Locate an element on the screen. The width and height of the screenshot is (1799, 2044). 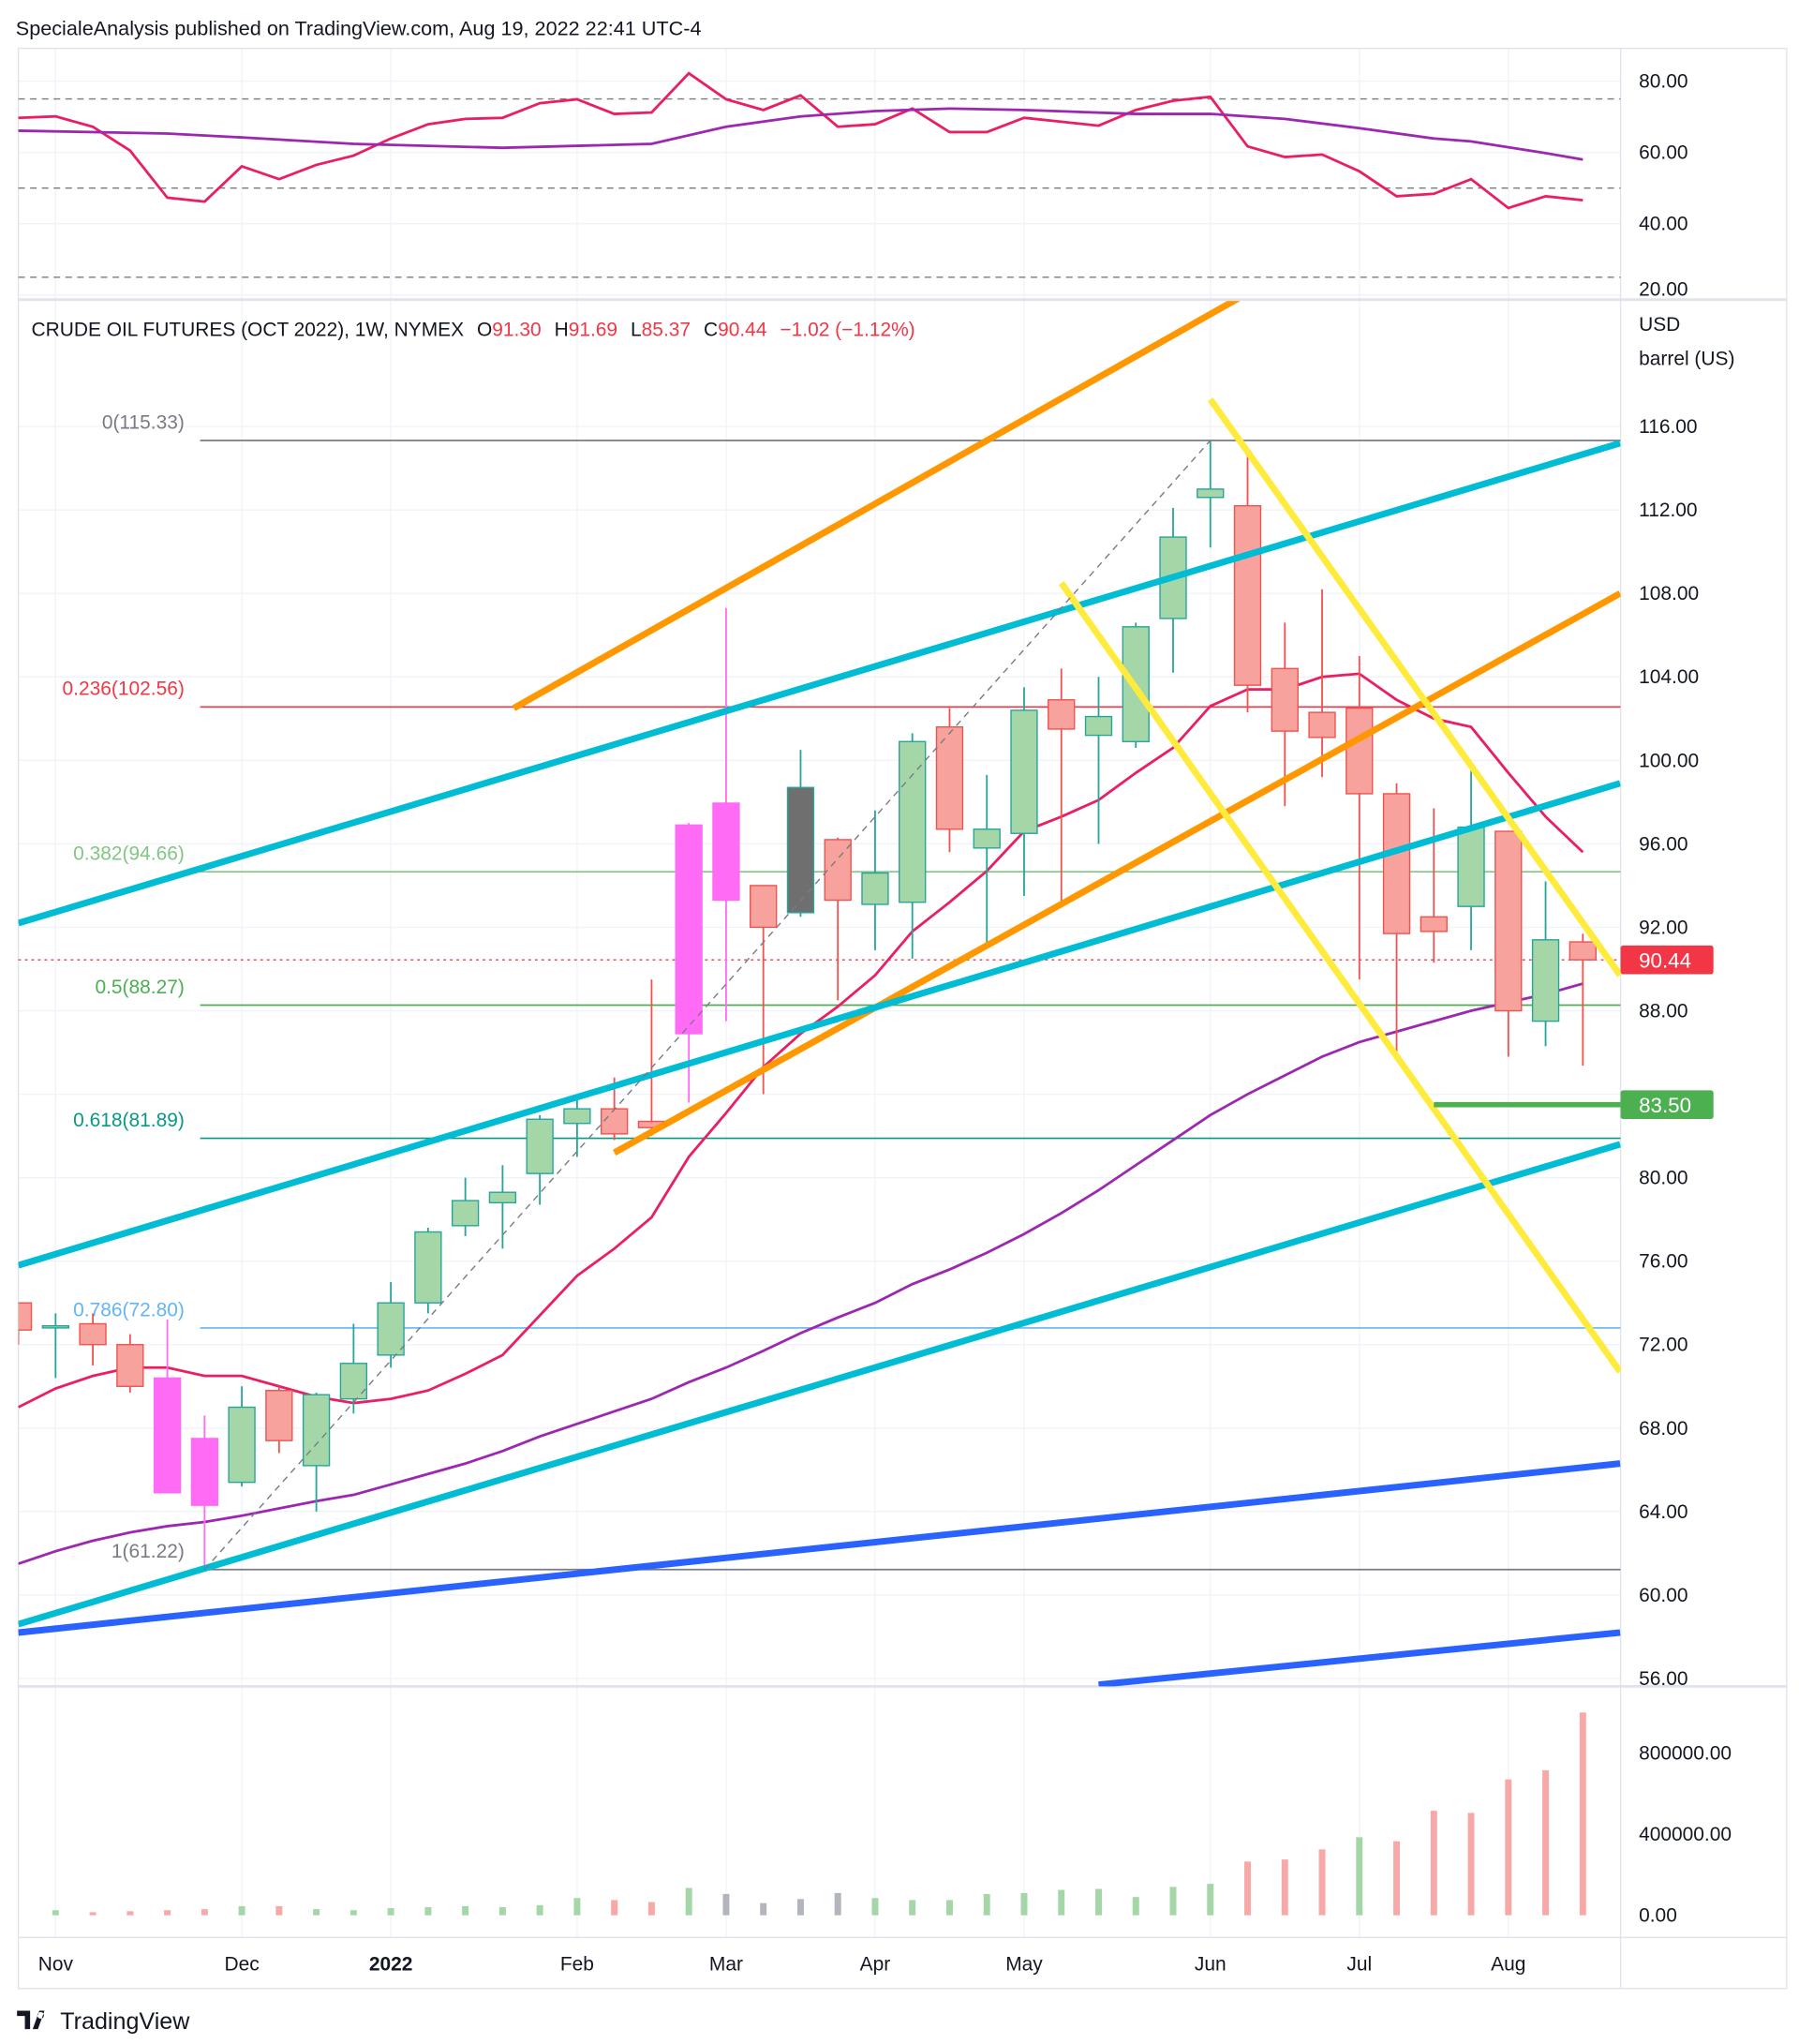
trendline-blue-lower is located at coordinates (1359, 1658).